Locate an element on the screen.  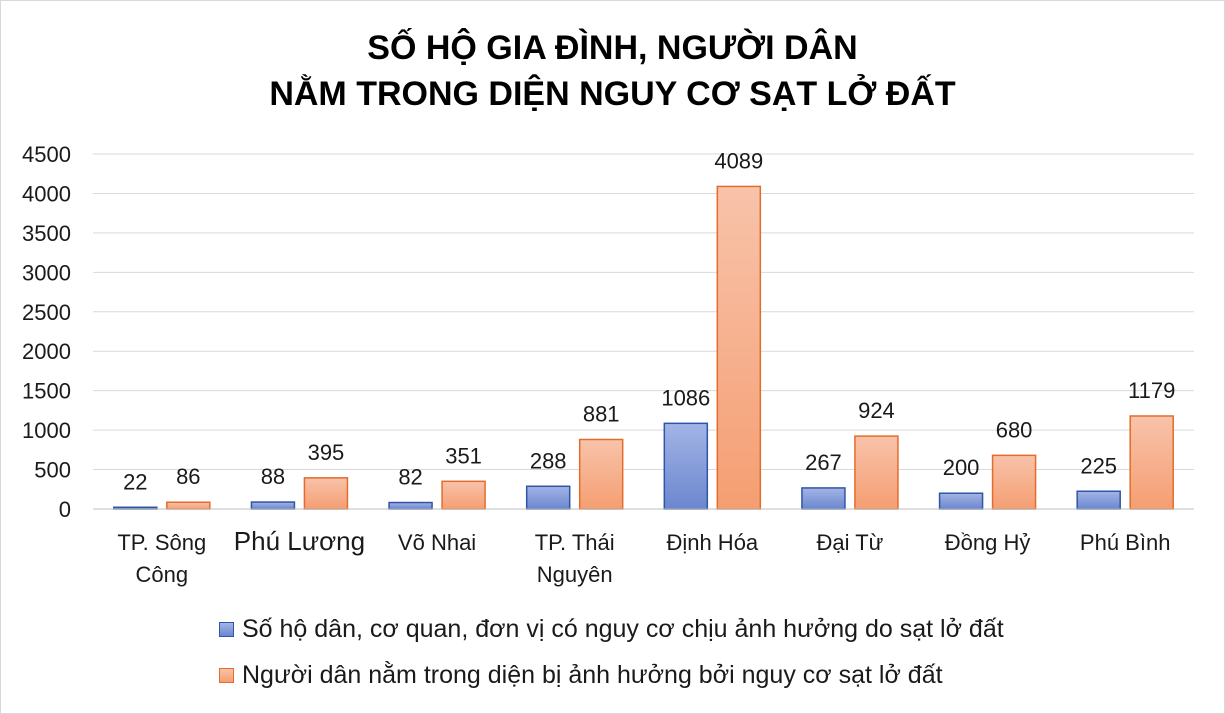
data-label: 924 is located at coordinates (876, 410).